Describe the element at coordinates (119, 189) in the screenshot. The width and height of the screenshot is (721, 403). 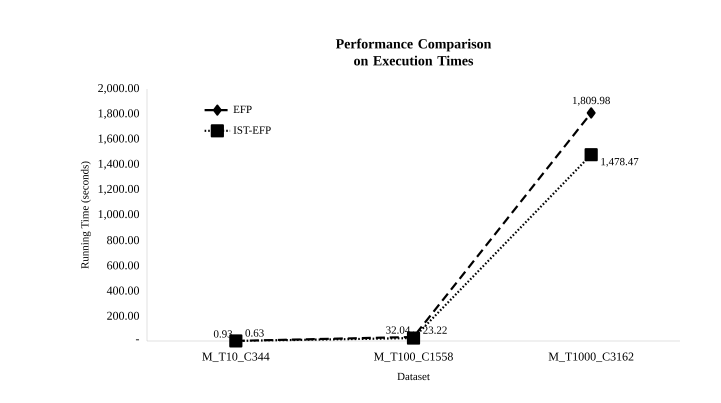
I see `y-tick-label: 1,200.00` at that location.